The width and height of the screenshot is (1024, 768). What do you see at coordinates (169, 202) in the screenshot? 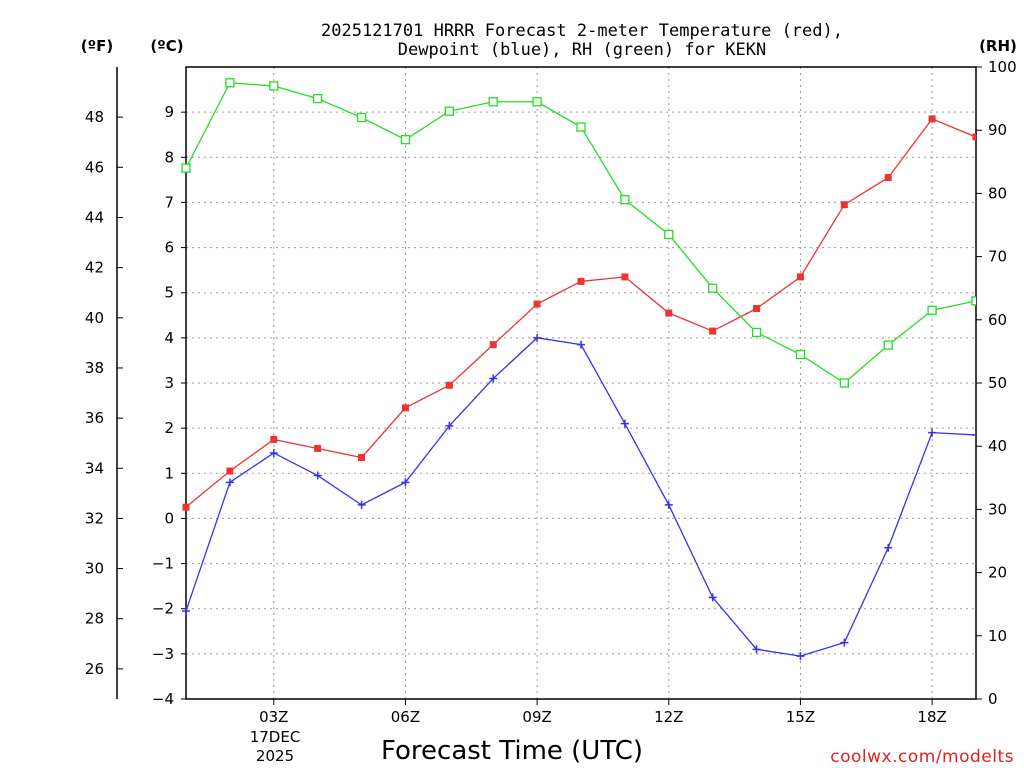
I see `celsius-tick-label: 7` at bounding box center [169, 202].